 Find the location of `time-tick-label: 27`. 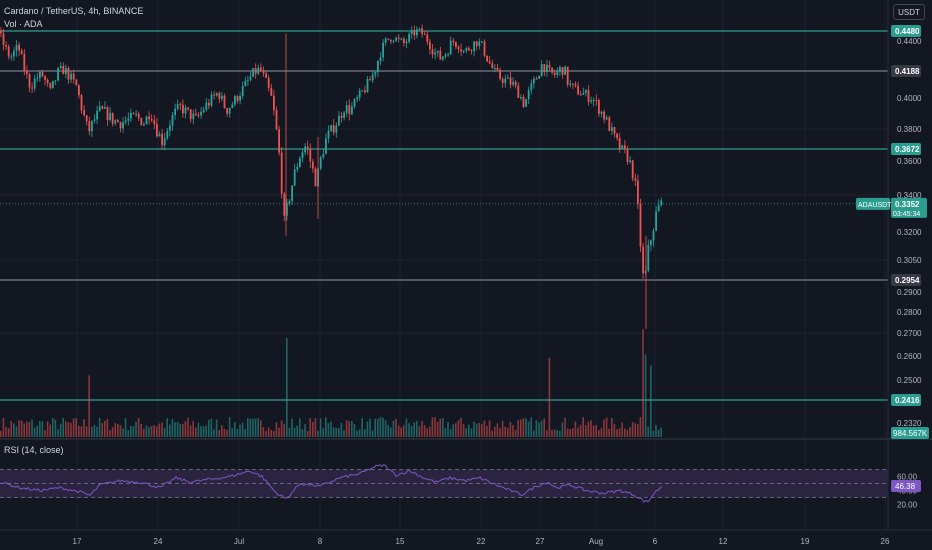

time-tick-label: 27 is located at coordinates (540, 541).